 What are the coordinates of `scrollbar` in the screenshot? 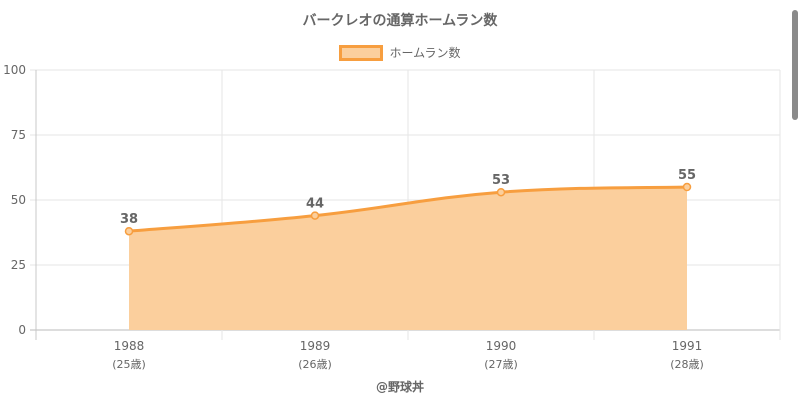 It's located at (795, 200).